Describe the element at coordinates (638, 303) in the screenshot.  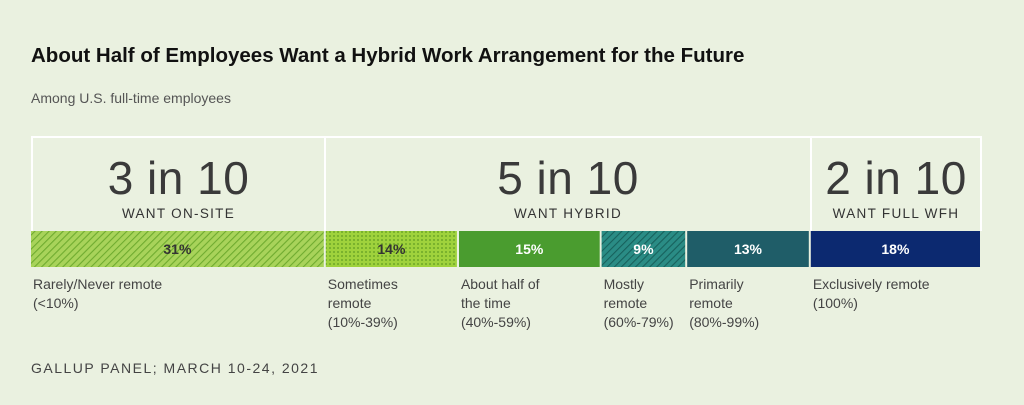
I see `category-label-4: Mostly remote (60%-79%)` at that location.